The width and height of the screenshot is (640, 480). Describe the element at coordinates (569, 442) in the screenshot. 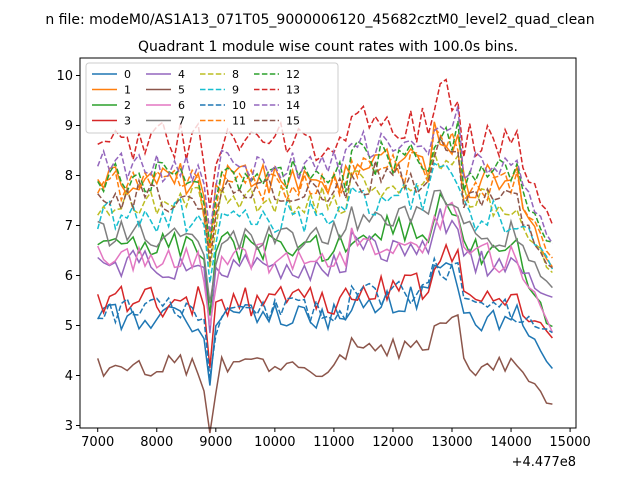

I see `x-tick-label: 15000` at that location.